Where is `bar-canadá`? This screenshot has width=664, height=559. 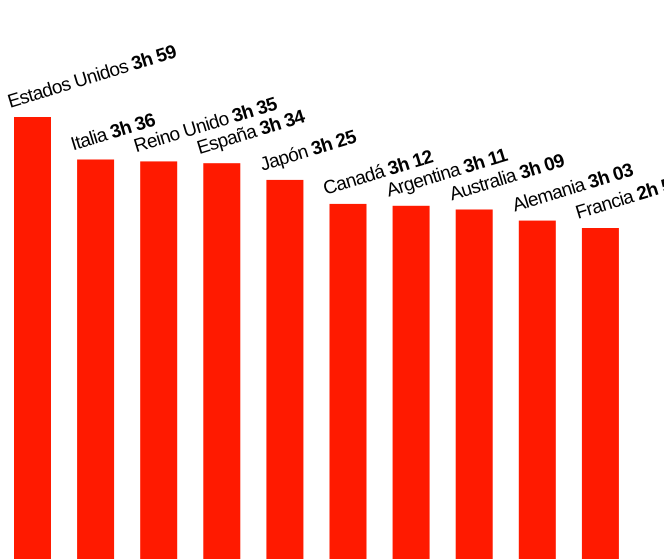 bar-canadá is located at coordinates (348, 381).